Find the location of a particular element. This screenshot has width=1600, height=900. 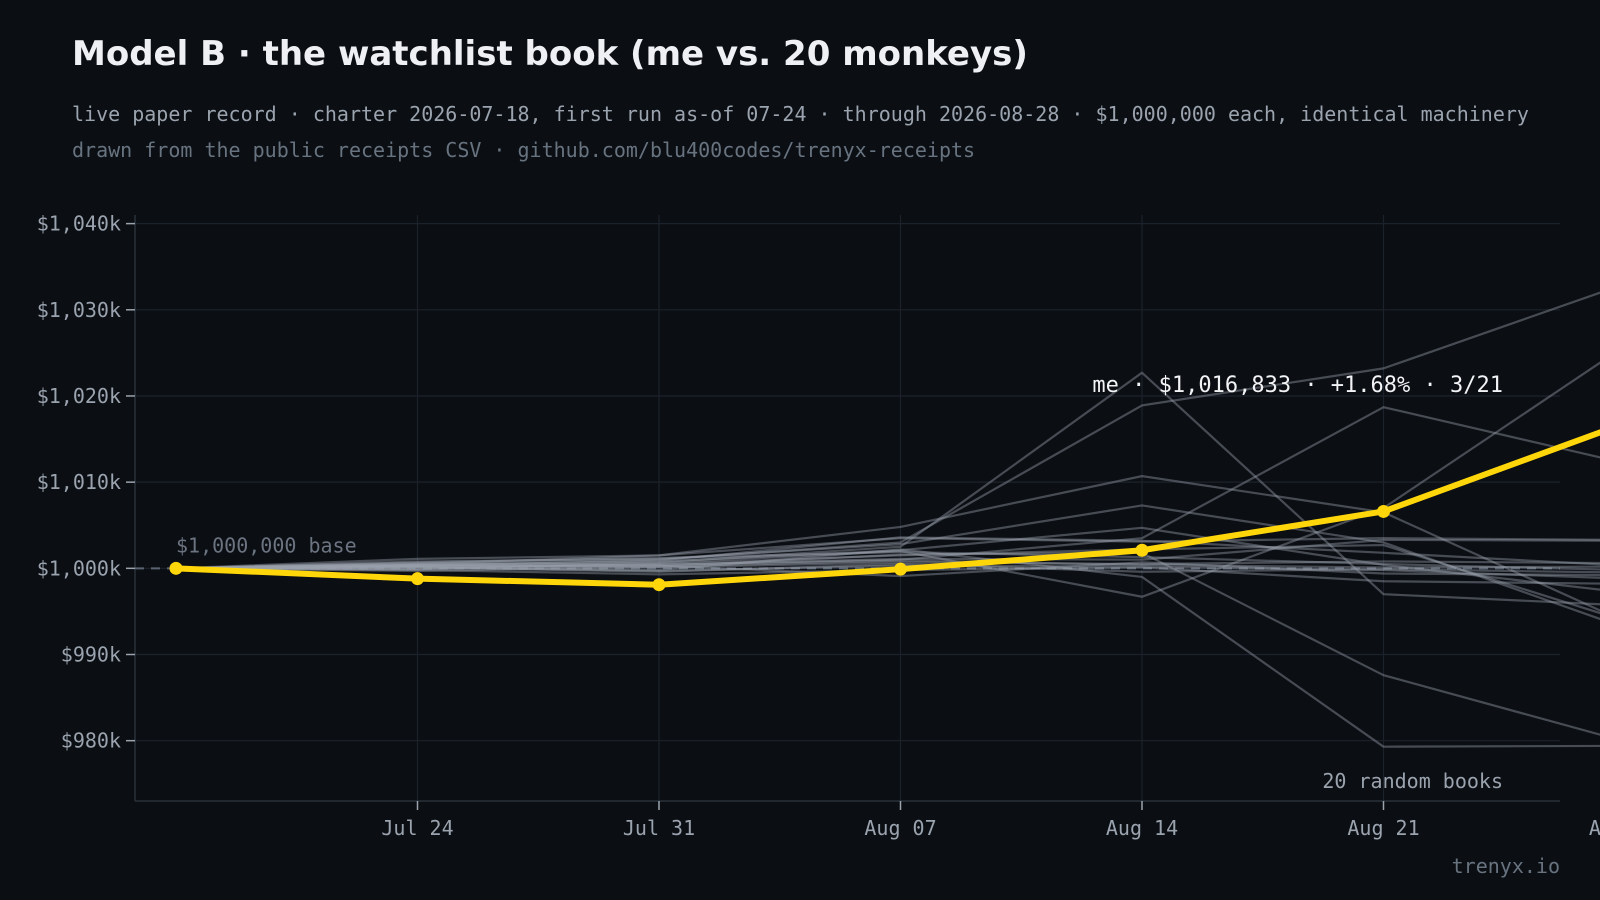

y-tick-label: $1,000k is located at coordinates (79, 568).